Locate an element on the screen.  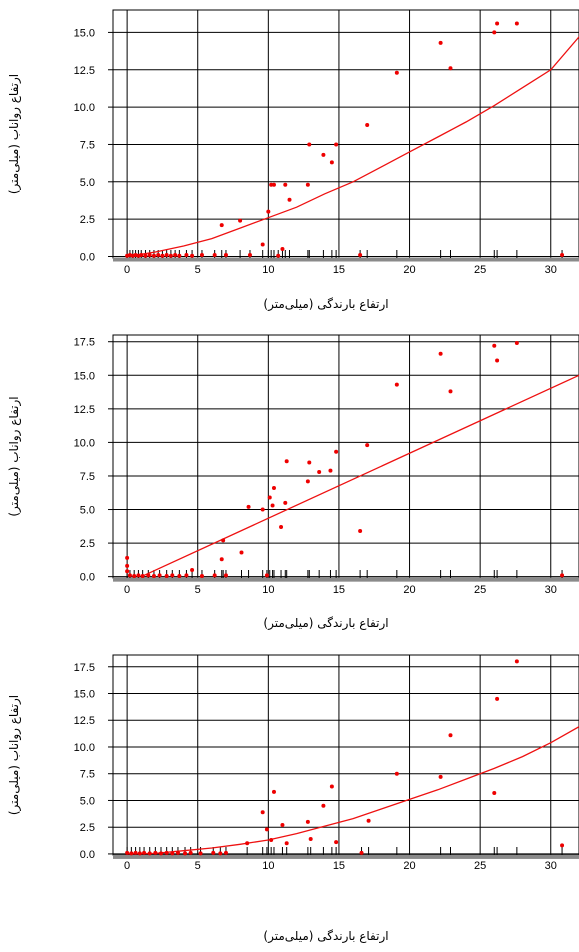
zero-baseline is located at coordinates (346, 856).